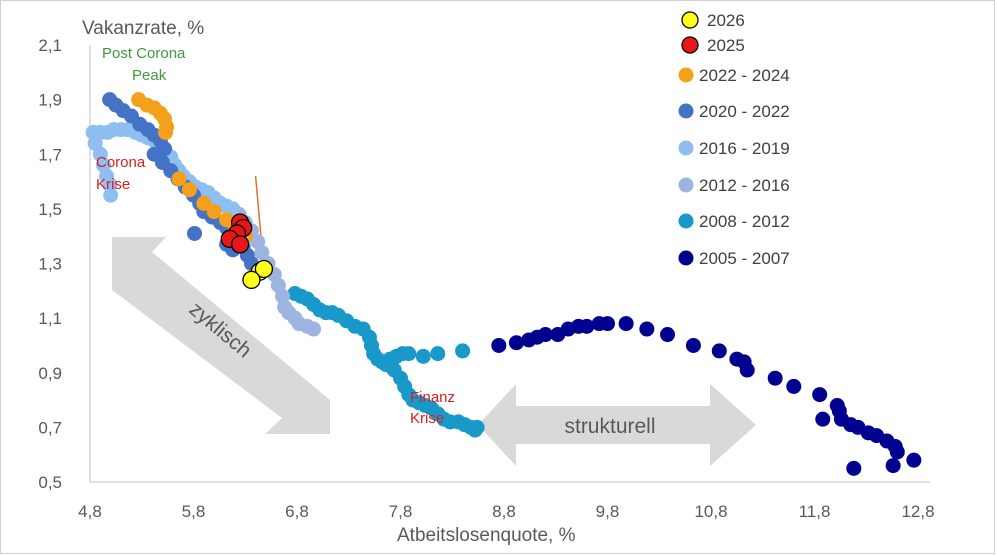 This screenshot has width=997, height=556. I want to click on y-tick-label: 1,3, so click(50, 264).